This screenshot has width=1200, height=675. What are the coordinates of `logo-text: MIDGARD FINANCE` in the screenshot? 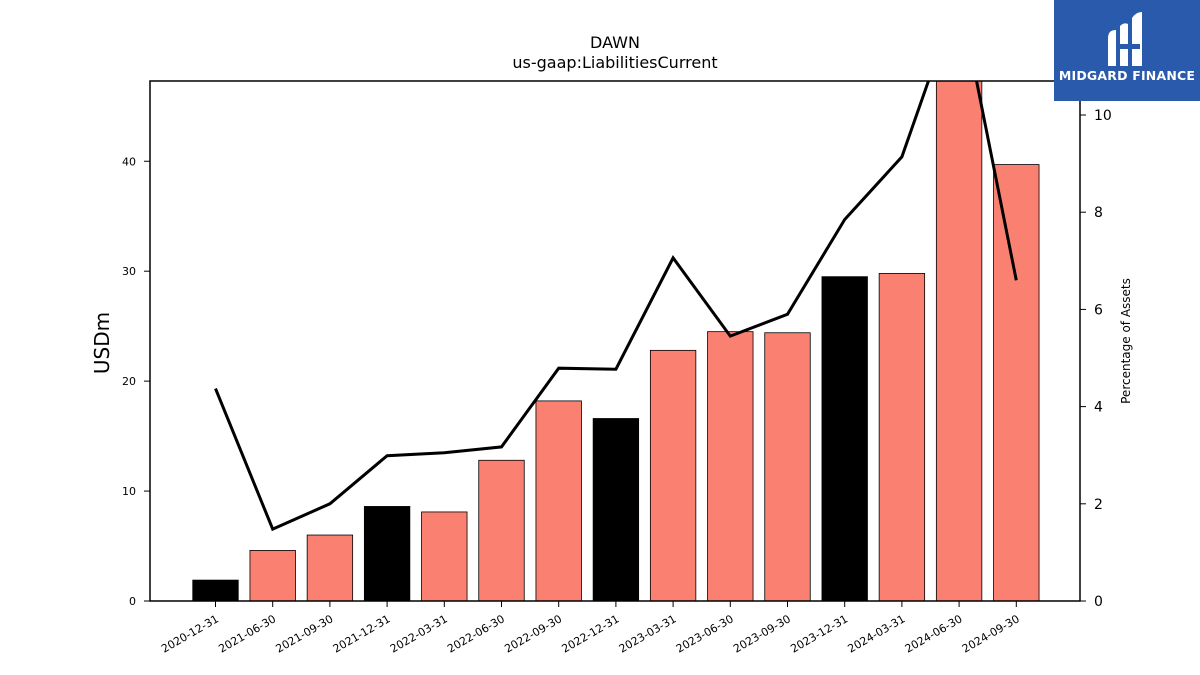 It's located at (1127, 75).